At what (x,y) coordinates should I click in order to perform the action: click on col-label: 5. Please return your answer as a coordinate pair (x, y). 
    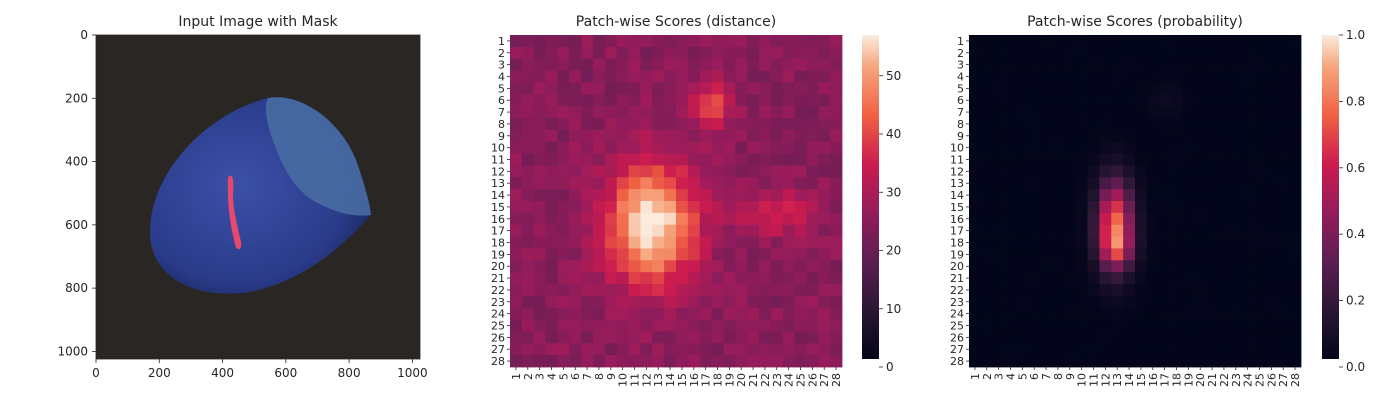
    Looking at the image, I should click on (1022, 376).